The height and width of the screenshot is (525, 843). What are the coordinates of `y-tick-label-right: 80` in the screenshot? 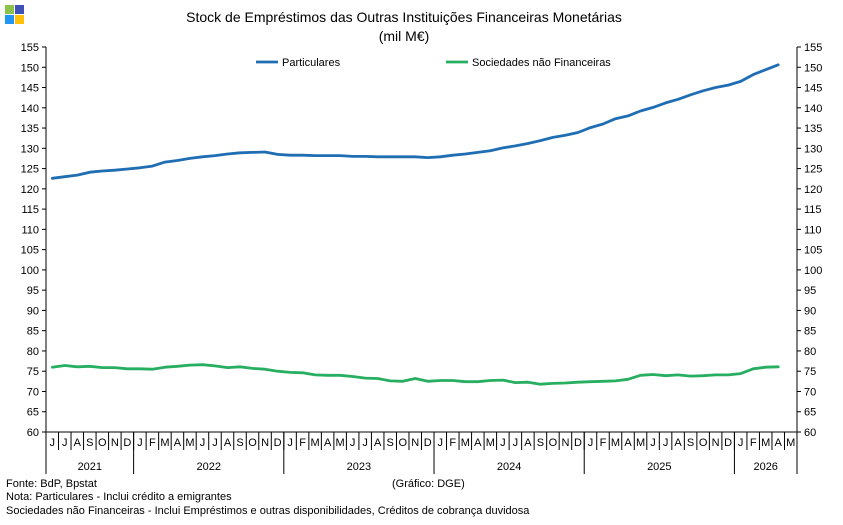 It's located at (810, 352).